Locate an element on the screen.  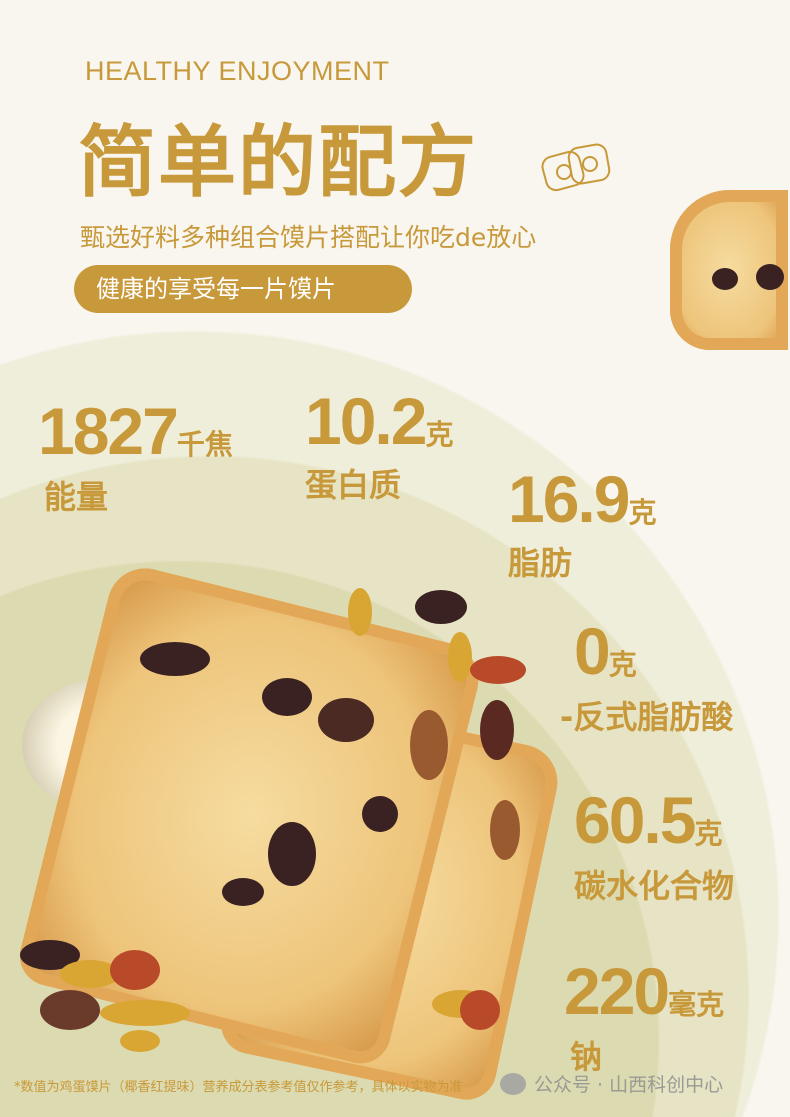
protein-unit: 克 is located at coordinates (439, 434).